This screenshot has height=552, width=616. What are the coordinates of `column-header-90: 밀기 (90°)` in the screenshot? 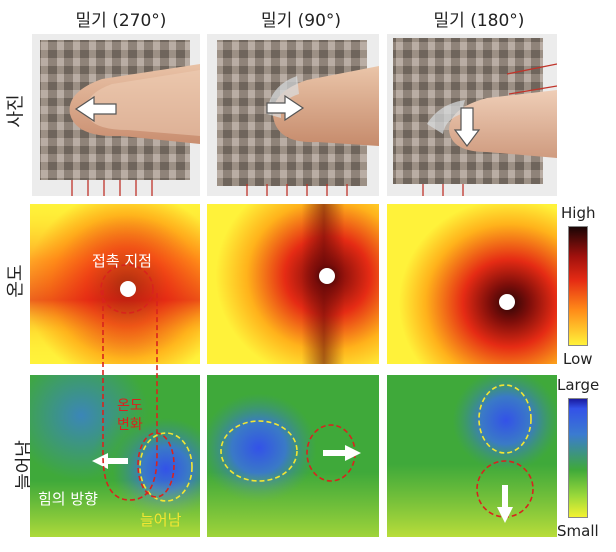 It's located at (301, 21).